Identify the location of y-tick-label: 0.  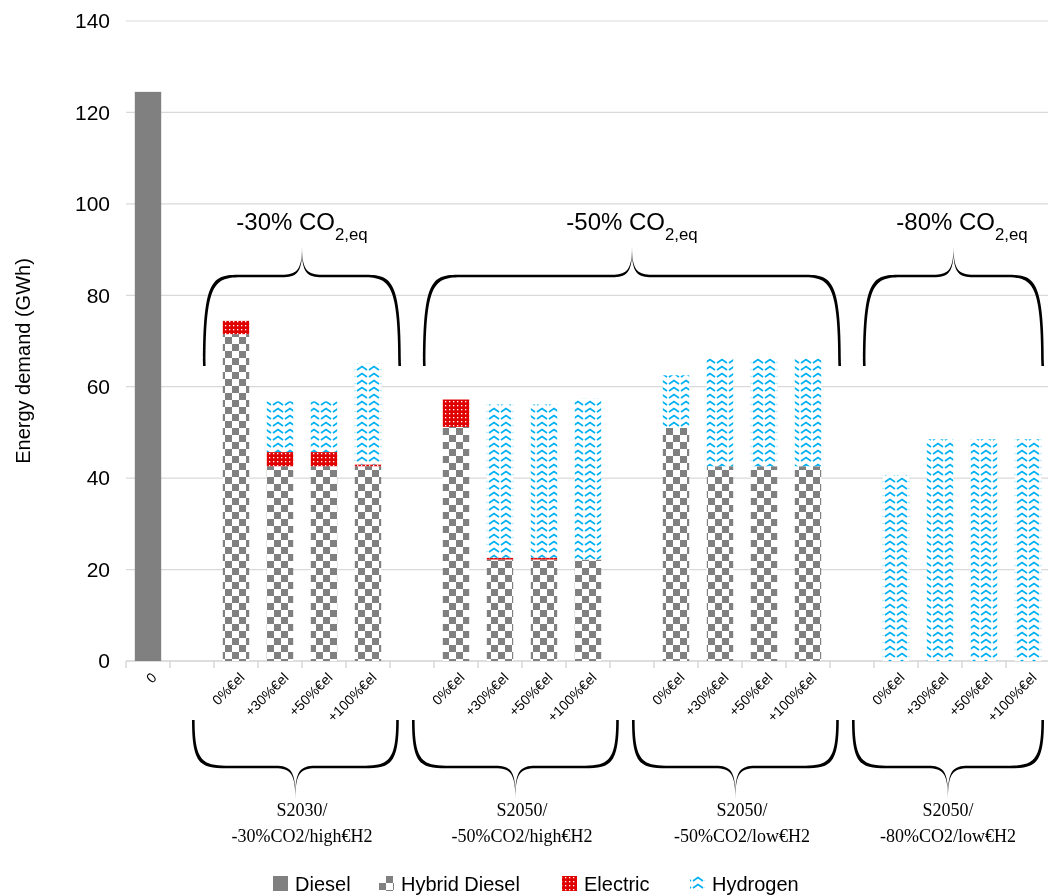
(104, 661).